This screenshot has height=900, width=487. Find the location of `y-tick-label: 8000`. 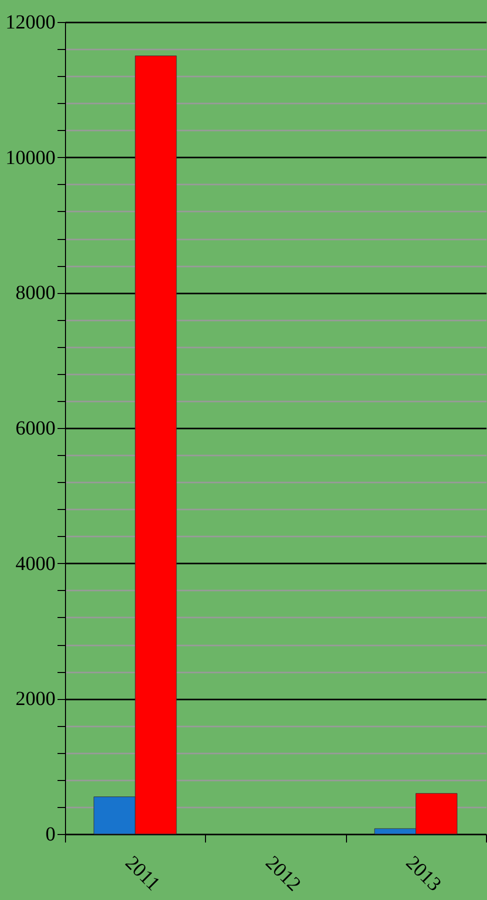

y-tick-label: 8000 is located at coordinates (36, 293).